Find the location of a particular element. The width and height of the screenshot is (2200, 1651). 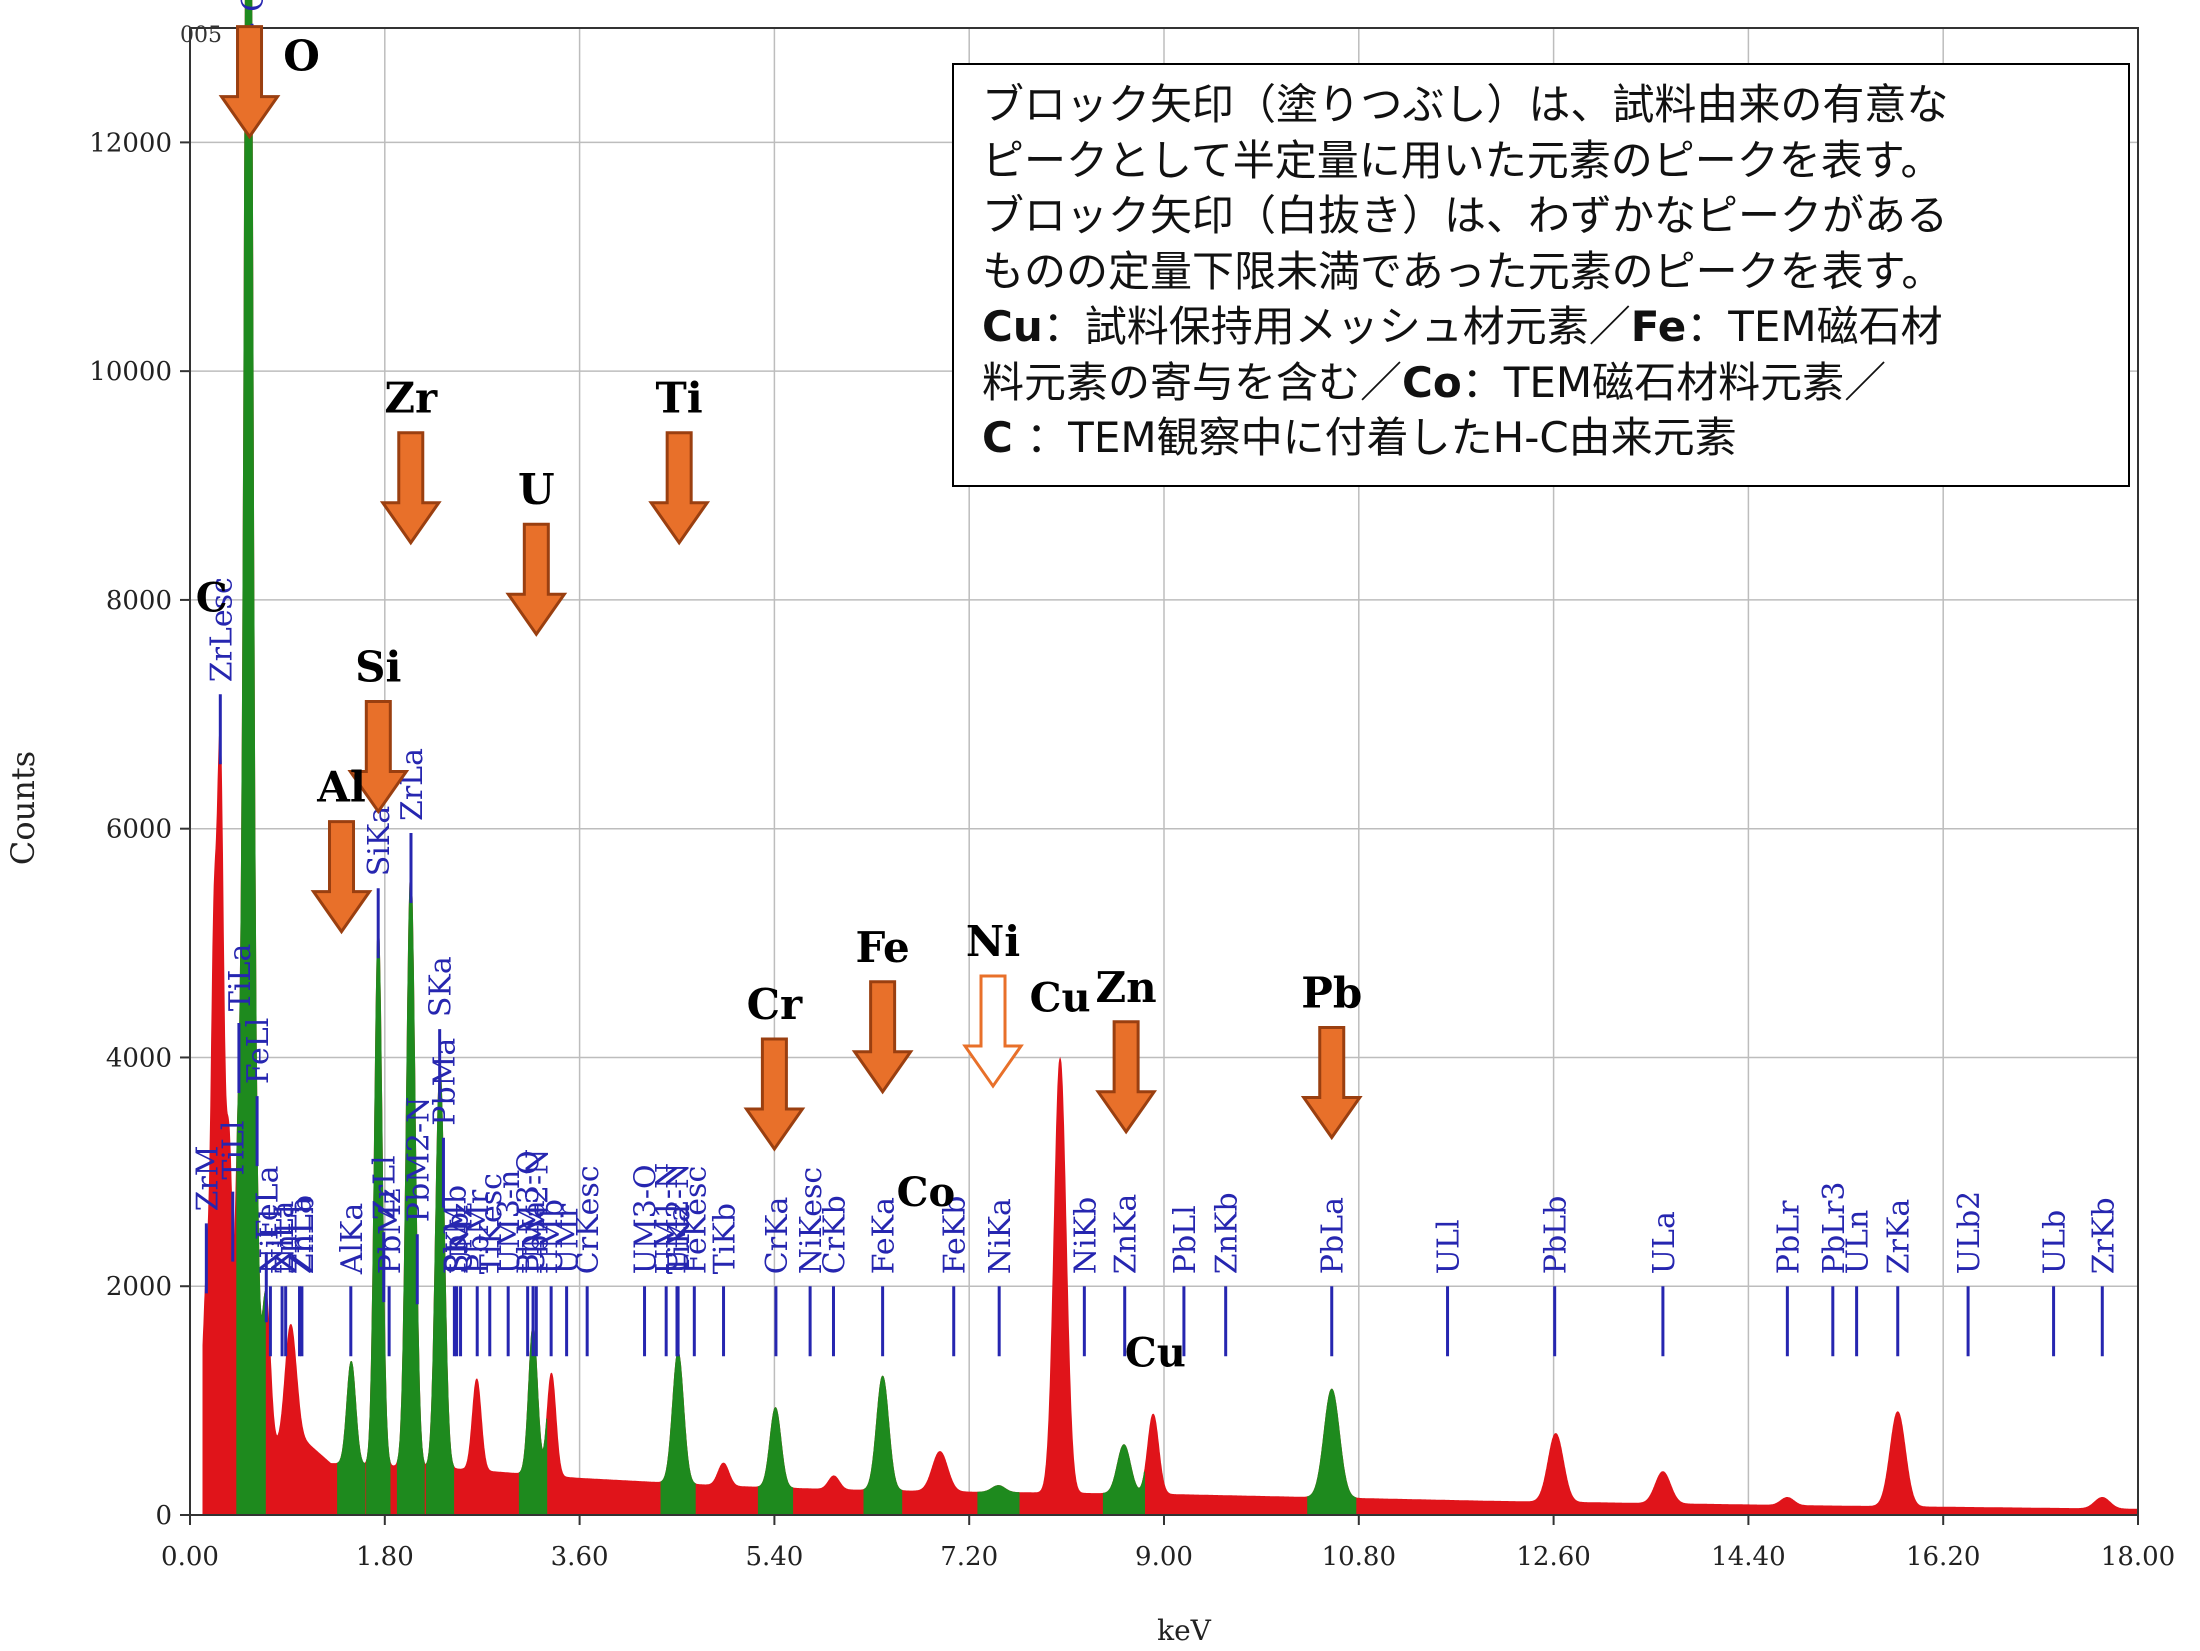

line-marker-label: UMb is located at coordinates (552, 1236).